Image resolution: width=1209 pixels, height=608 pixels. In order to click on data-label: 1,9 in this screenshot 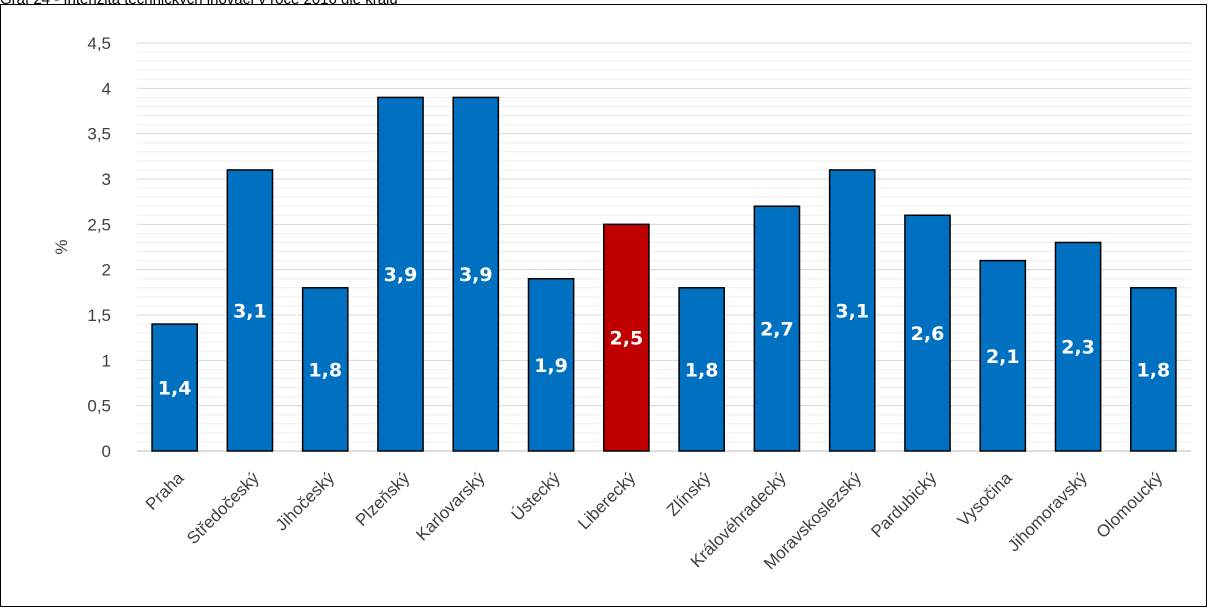, I will do `click(551, 366)`.